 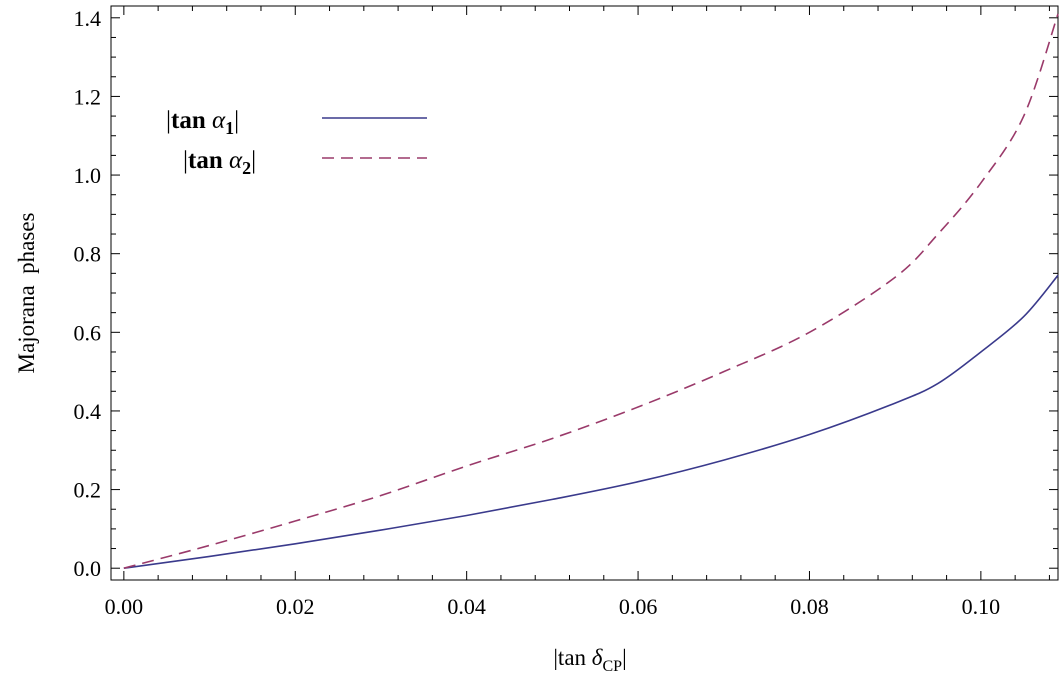 What do you see at coordinates (26, 292) in the screenshot?
I see `y-axis-title: Majorana phases` at bounding box center [26, 292].